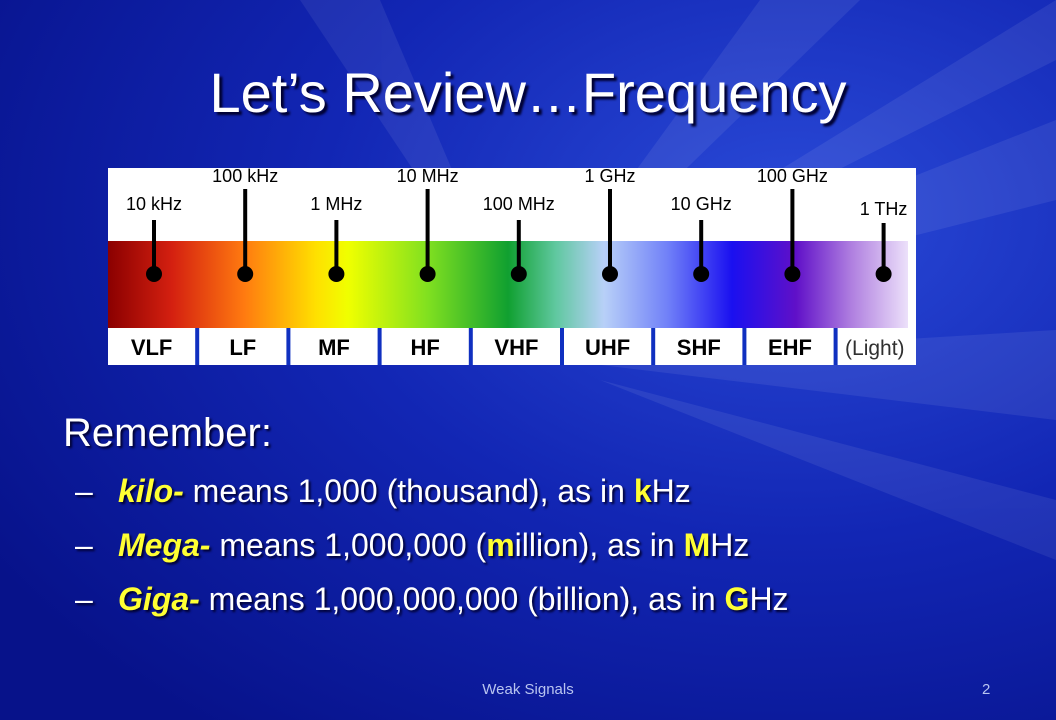 The image size is (1056, 720). Describe the element at coordinates (336, 204) in the screenshot. I see `marker-1-mhz-label: 1 MHz` at that location.